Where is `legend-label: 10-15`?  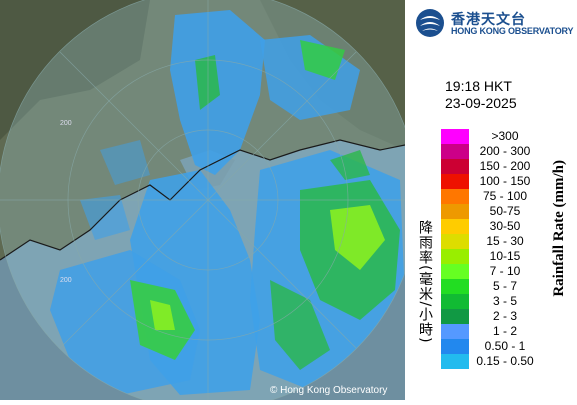 legend-label: 10-15 is located at coordinates (505, 256).